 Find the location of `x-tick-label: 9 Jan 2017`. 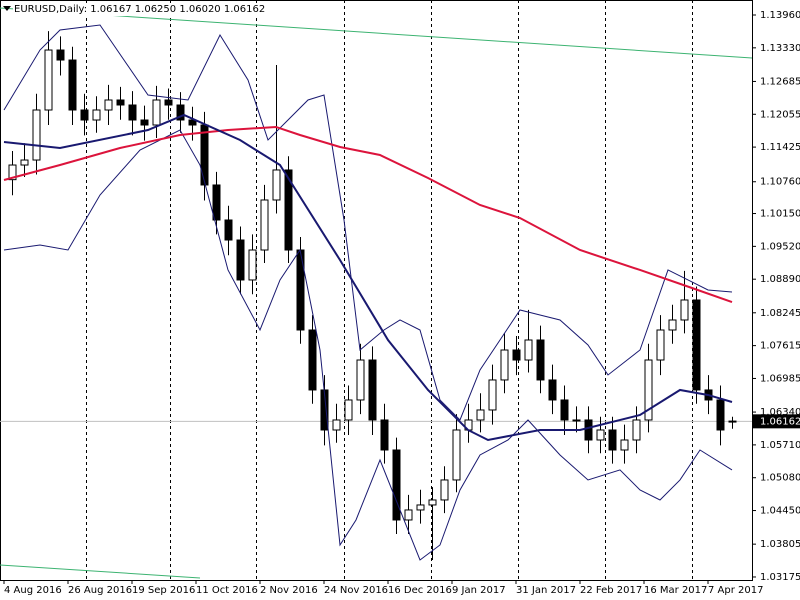

x-tick-label: 9 Jan 2017 is located at coordinates (479, 590).